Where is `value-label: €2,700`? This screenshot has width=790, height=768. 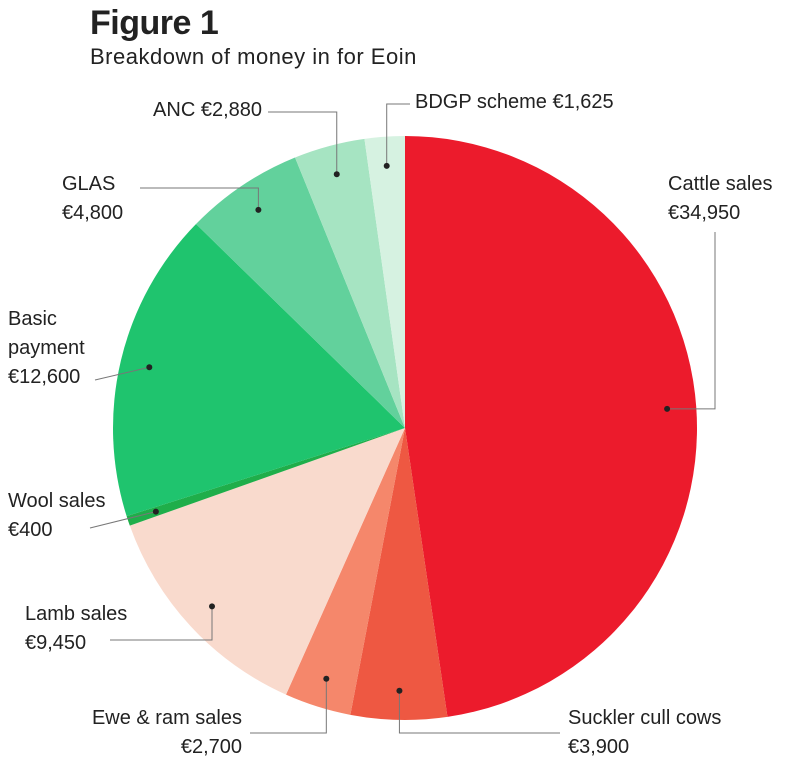 value-label: €2,700 is located at coordinates (211, 747).